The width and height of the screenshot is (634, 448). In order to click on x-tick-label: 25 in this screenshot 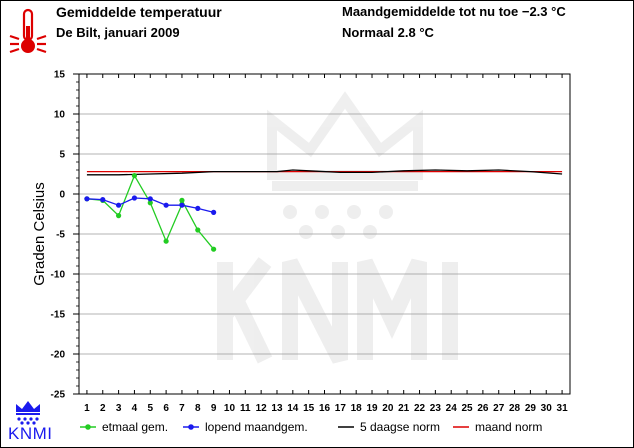, I will do `click(467, 408)`.